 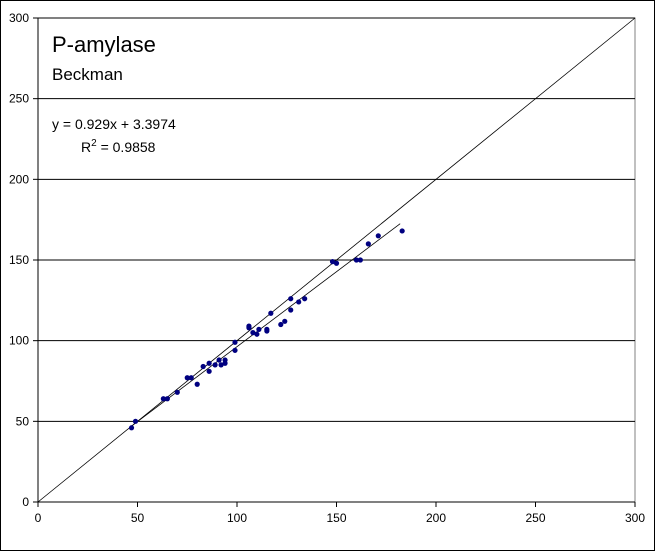 What do you see at coordinates (25, 502) in the screenshot?
I see `y-tick-label: 0` at bounding box center [25, 502].